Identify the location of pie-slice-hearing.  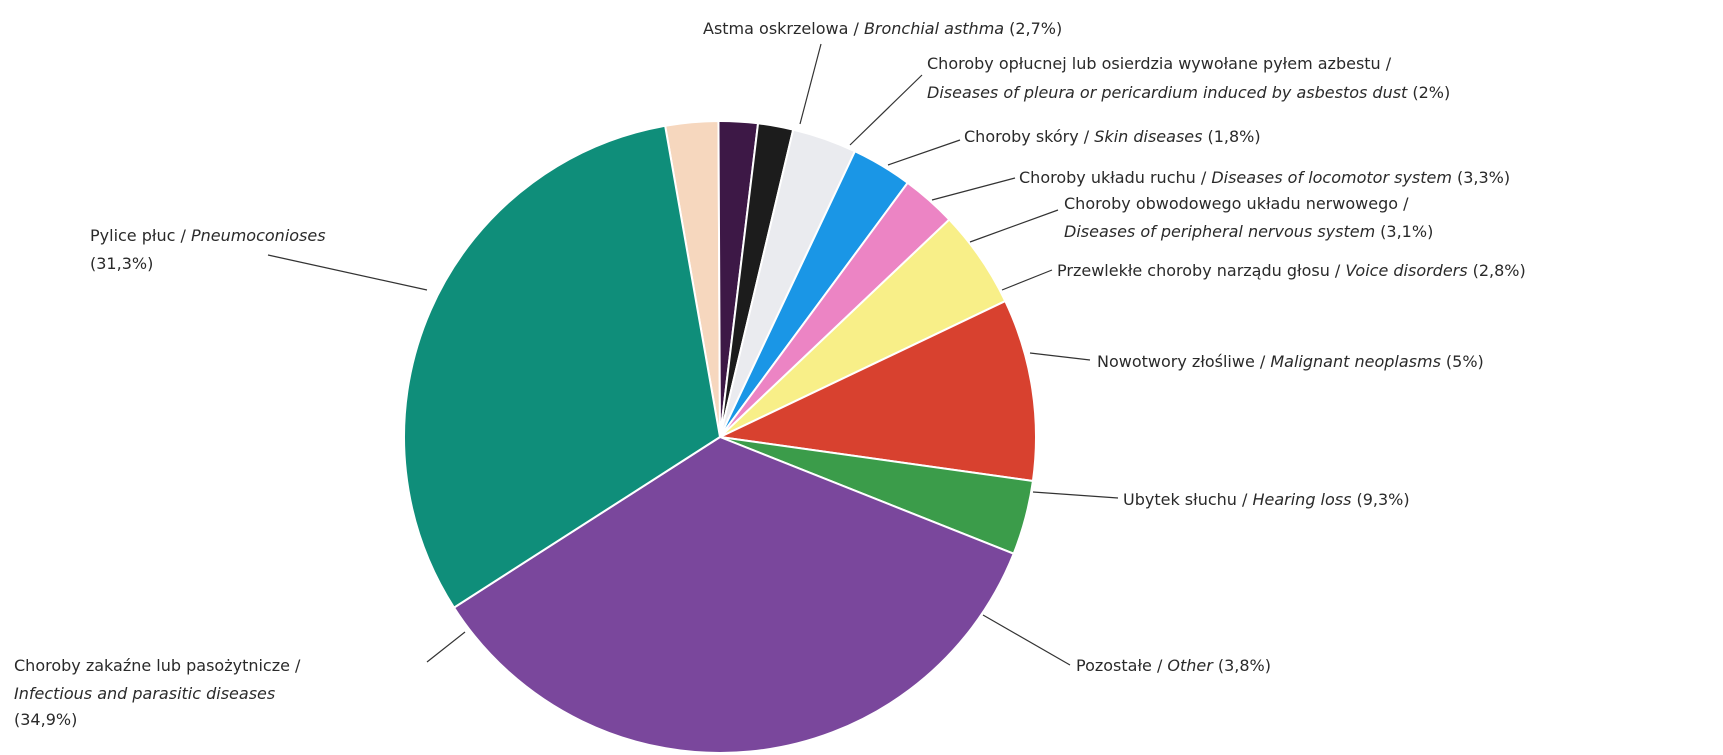
(876, 391).